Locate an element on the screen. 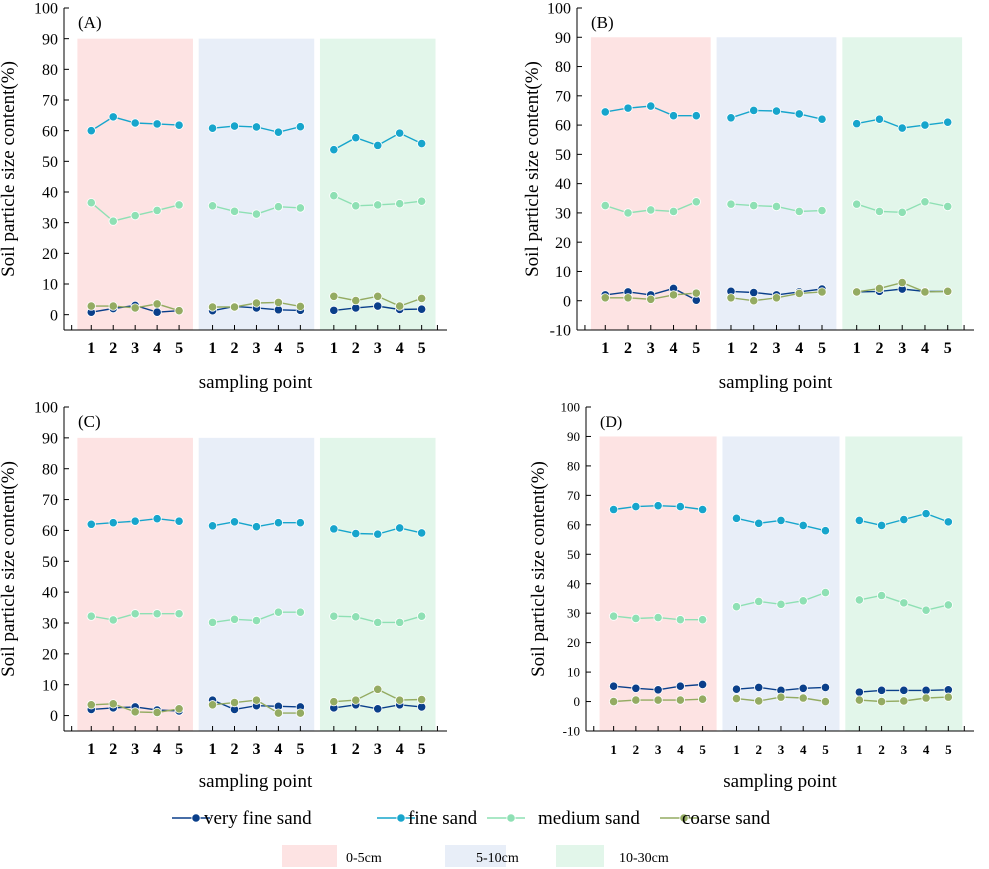 Image resolution: width=989 pixels, height=869 pixels. x-axis-title: sampling point is located at coordinates (780, 781).